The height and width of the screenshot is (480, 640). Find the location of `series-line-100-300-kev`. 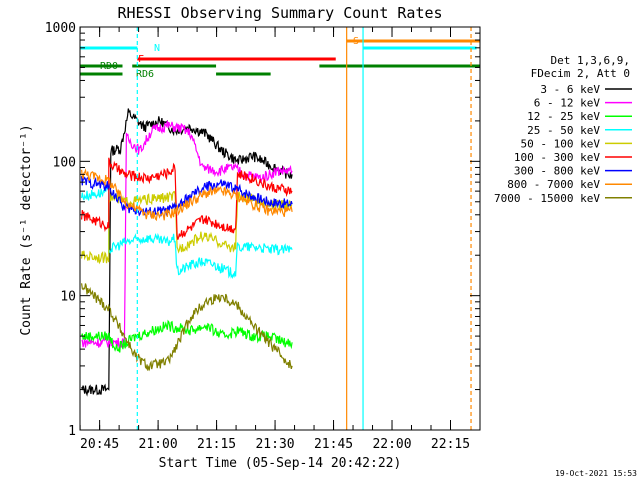

series-line-100-300-kev is located at coordinates (187, 198).